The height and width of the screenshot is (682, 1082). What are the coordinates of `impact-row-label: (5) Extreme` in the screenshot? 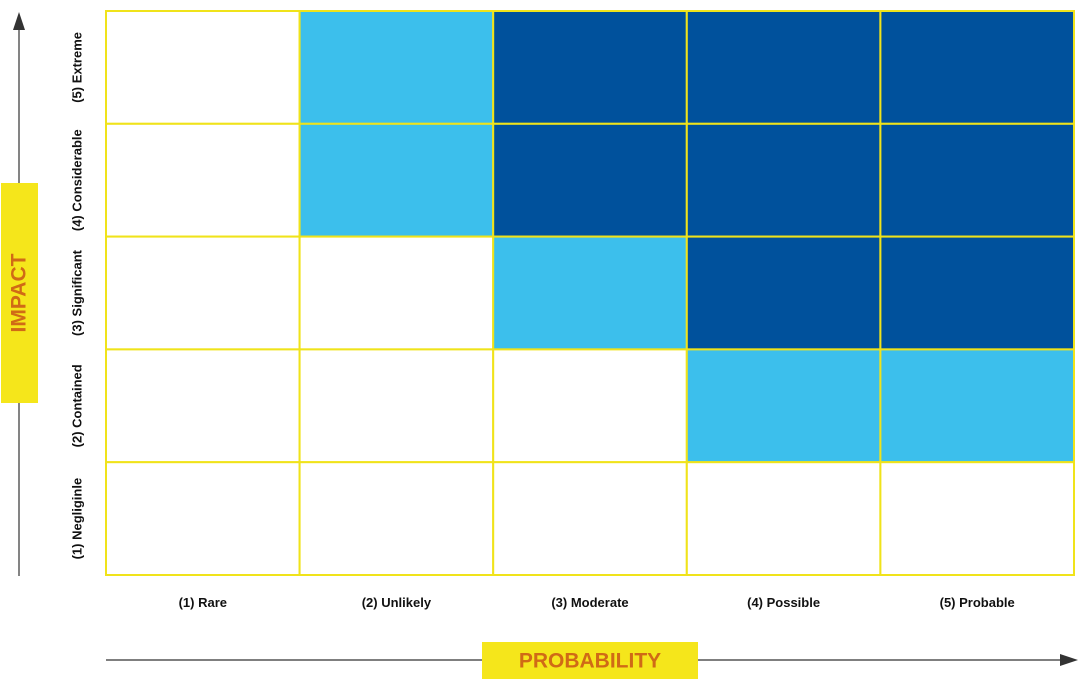 It's located at (77, 67).